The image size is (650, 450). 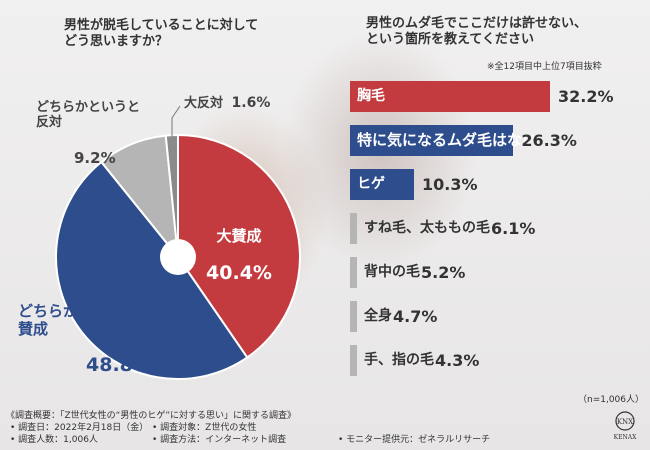 What do you see at coordinates (119, 365) in the screenshot?
I see `pie-value-somewhat-agree: 48.8%` at bounding box center [119, 365].